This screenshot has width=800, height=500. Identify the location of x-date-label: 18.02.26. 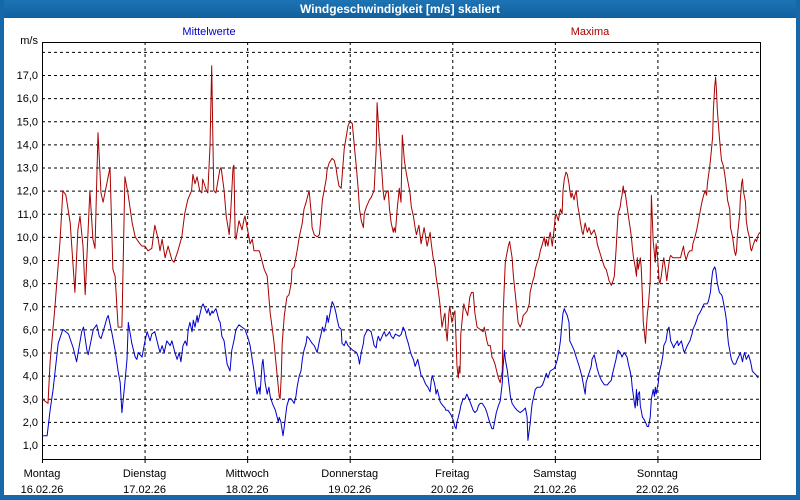
(247, 490).